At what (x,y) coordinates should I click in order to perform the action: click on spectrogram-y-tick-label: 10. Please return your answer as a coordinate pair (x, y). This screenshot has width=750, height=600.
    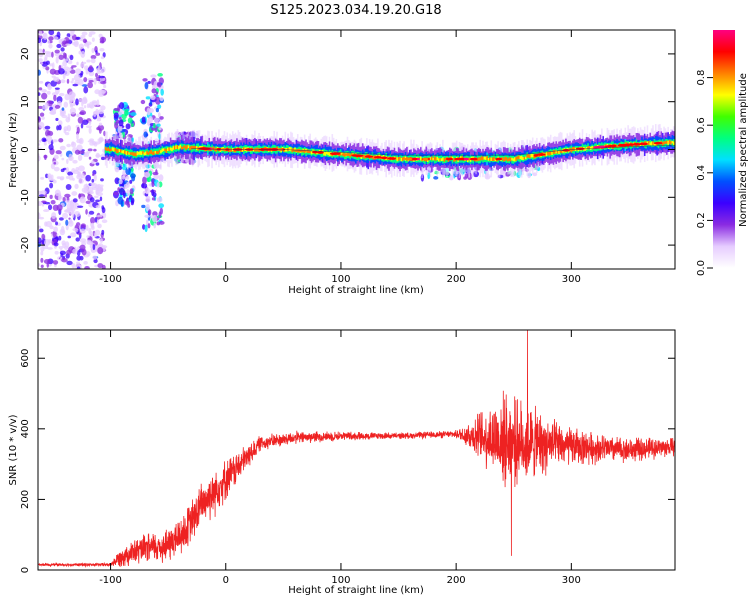
    Looking at the image, I should click on (25, 101).